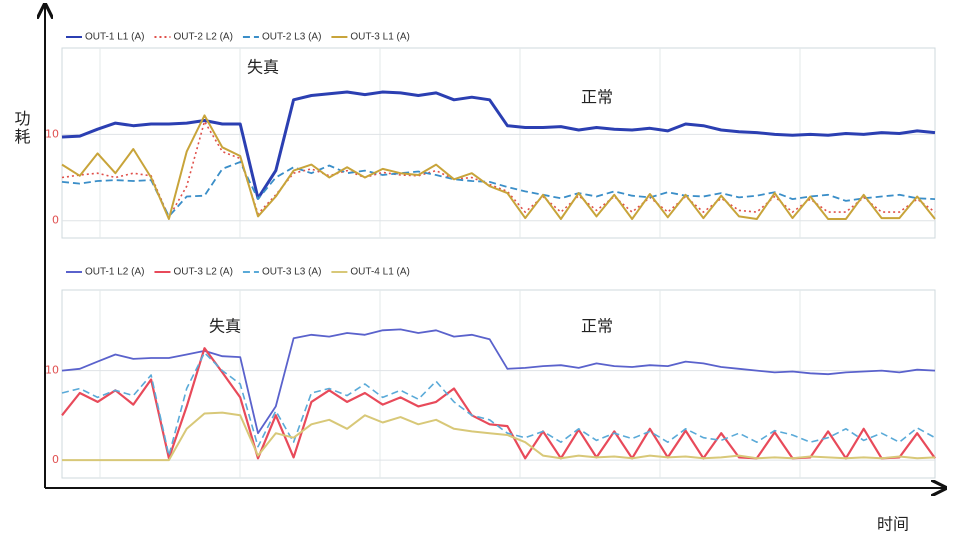 The image size is (953, 551). Describe the element at coordinates (291, 37) in the screenshot. I see `legend-label: OUT-2 L3 (A)` at that location.